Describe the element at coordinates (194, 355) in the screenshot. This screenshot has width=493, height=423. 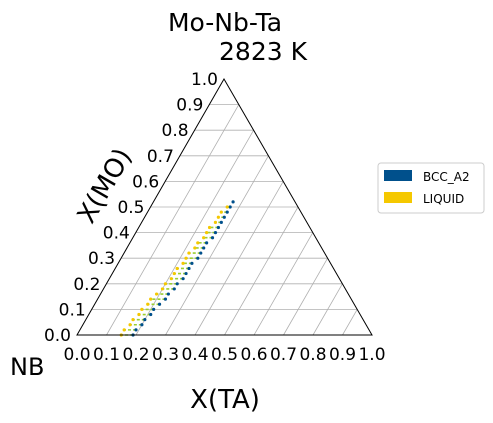
I see `bottom-tick-label: 0.4` at that location.